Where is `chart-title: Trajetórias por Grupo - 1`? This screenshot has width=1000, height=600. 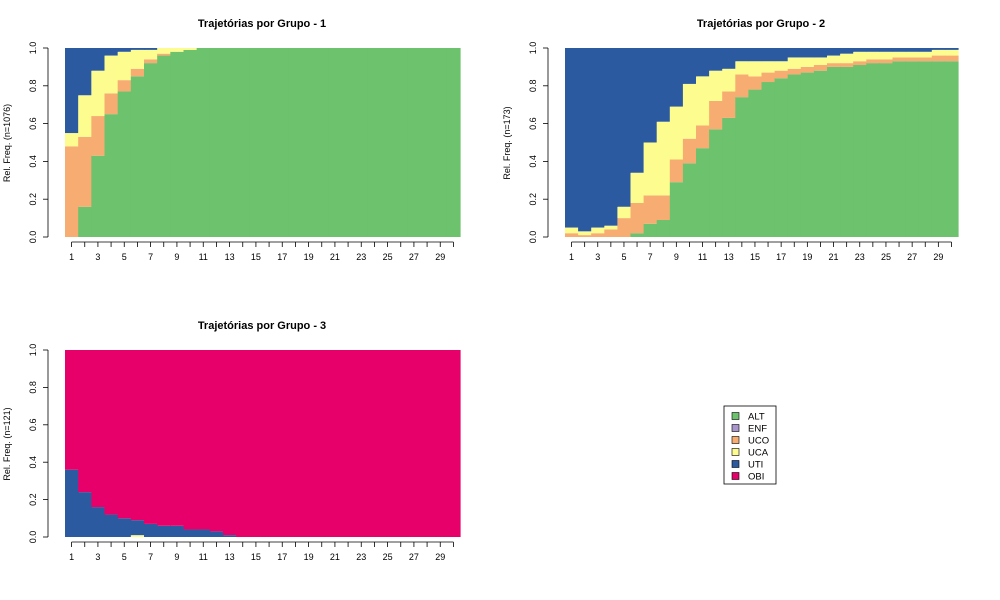 chart-title: Trajetórias por Grupo - 1 is located at coordinates (262, 24).